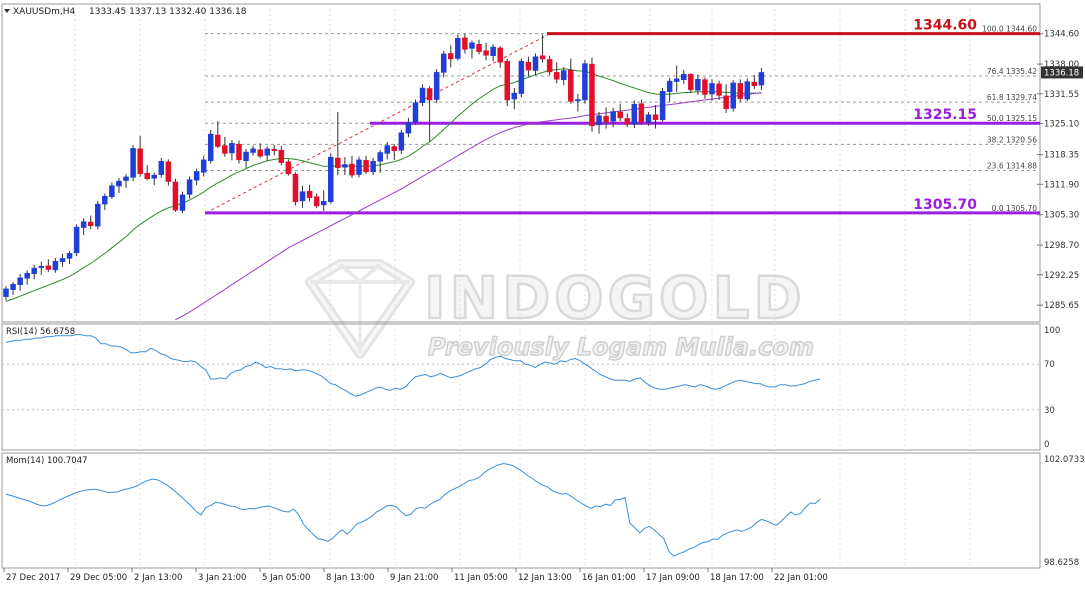 The width and height of the screenshot is (1085, 592). Describe the element at coordinates (7, 11) in the screenshot. I see `dropdown-arrow-icon` at that location.